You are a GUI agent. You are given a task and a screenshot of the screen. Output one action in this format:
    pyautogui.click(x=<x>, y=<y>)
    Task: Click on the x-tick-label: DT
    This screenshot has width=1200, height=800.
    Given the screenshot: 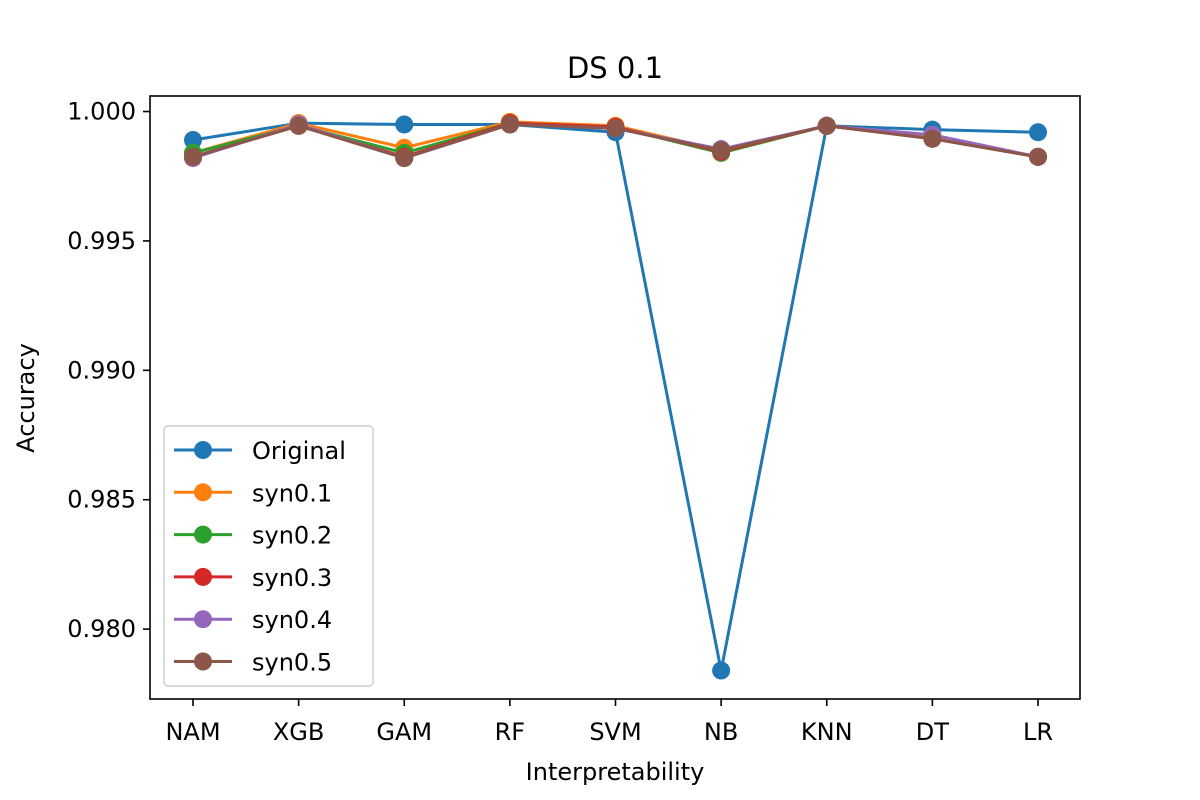 What is the action you would take?
    pyautogui.click(x=932, y=732)
    